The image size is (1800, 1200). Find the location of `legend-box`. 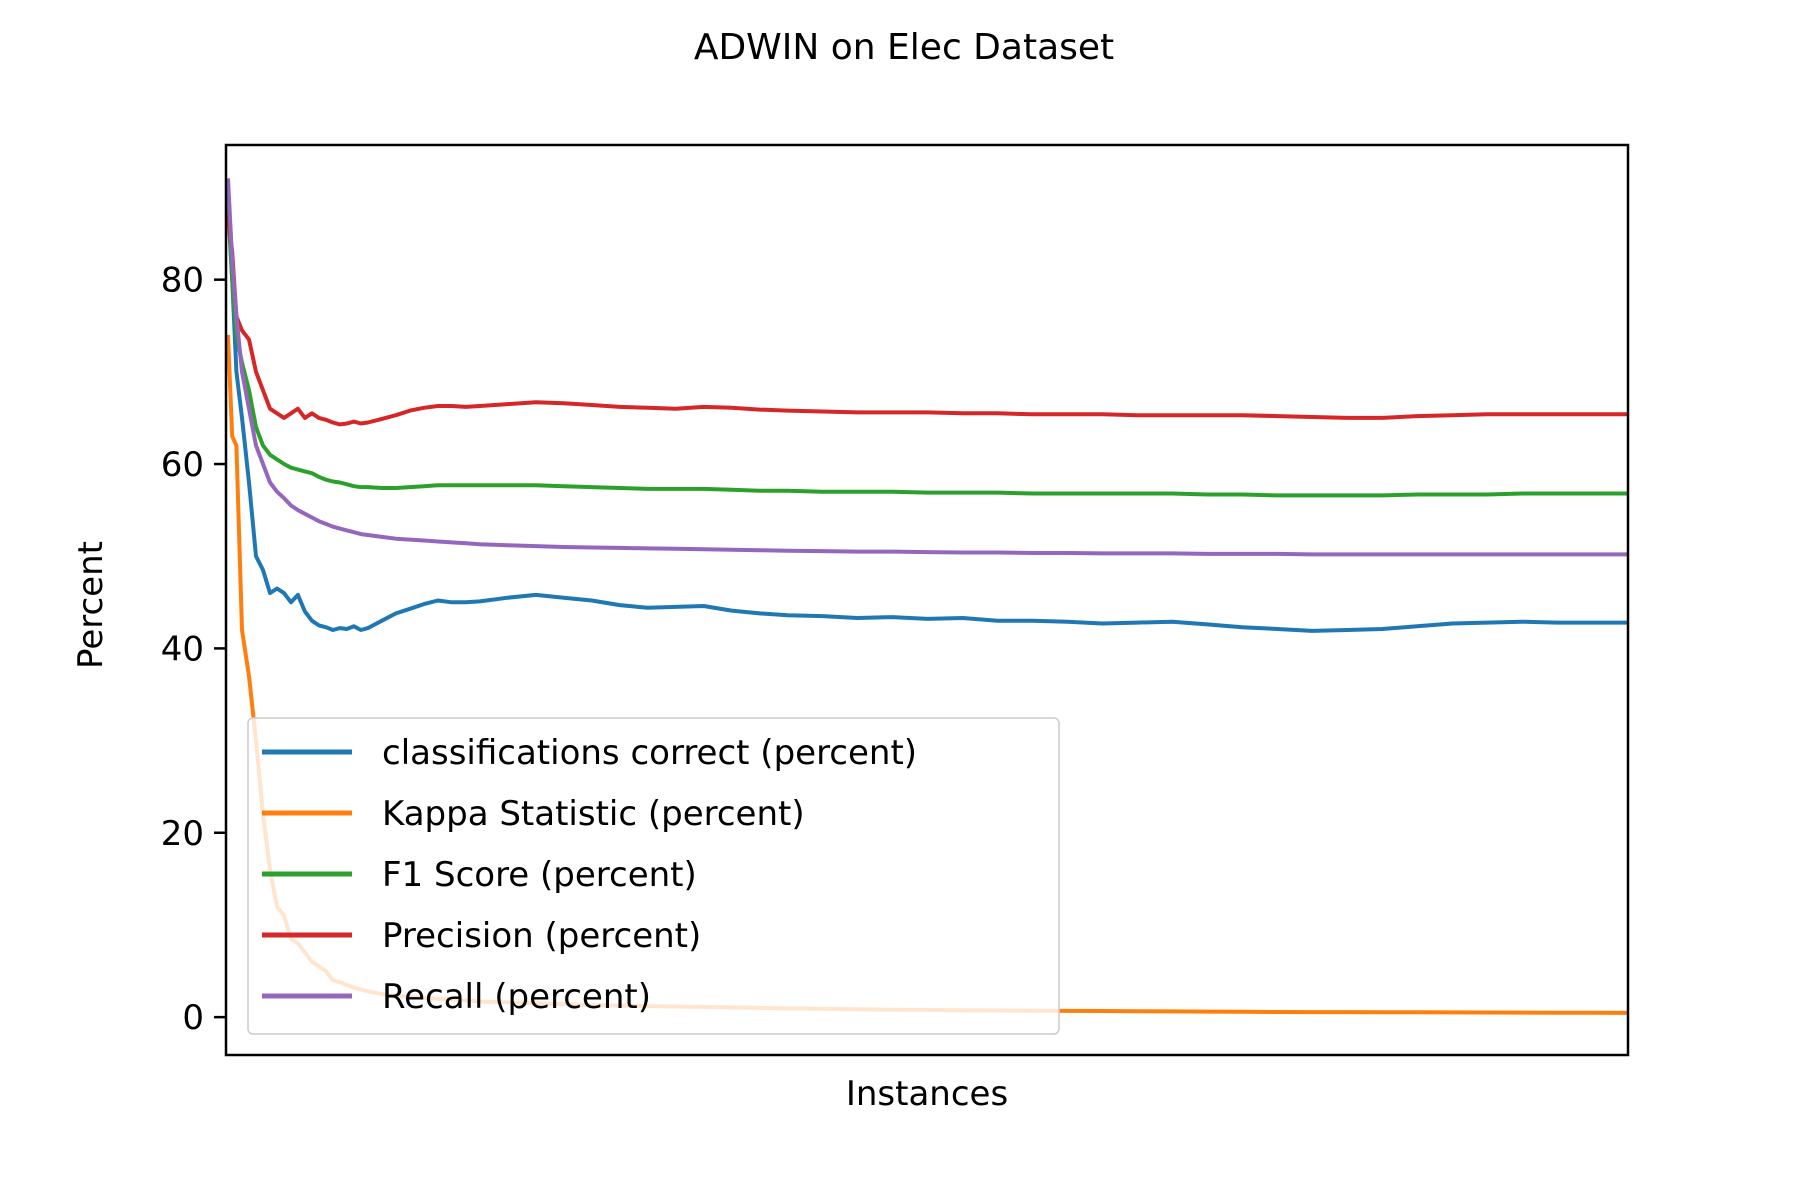

legend-box is located at coordinates (653, 876).